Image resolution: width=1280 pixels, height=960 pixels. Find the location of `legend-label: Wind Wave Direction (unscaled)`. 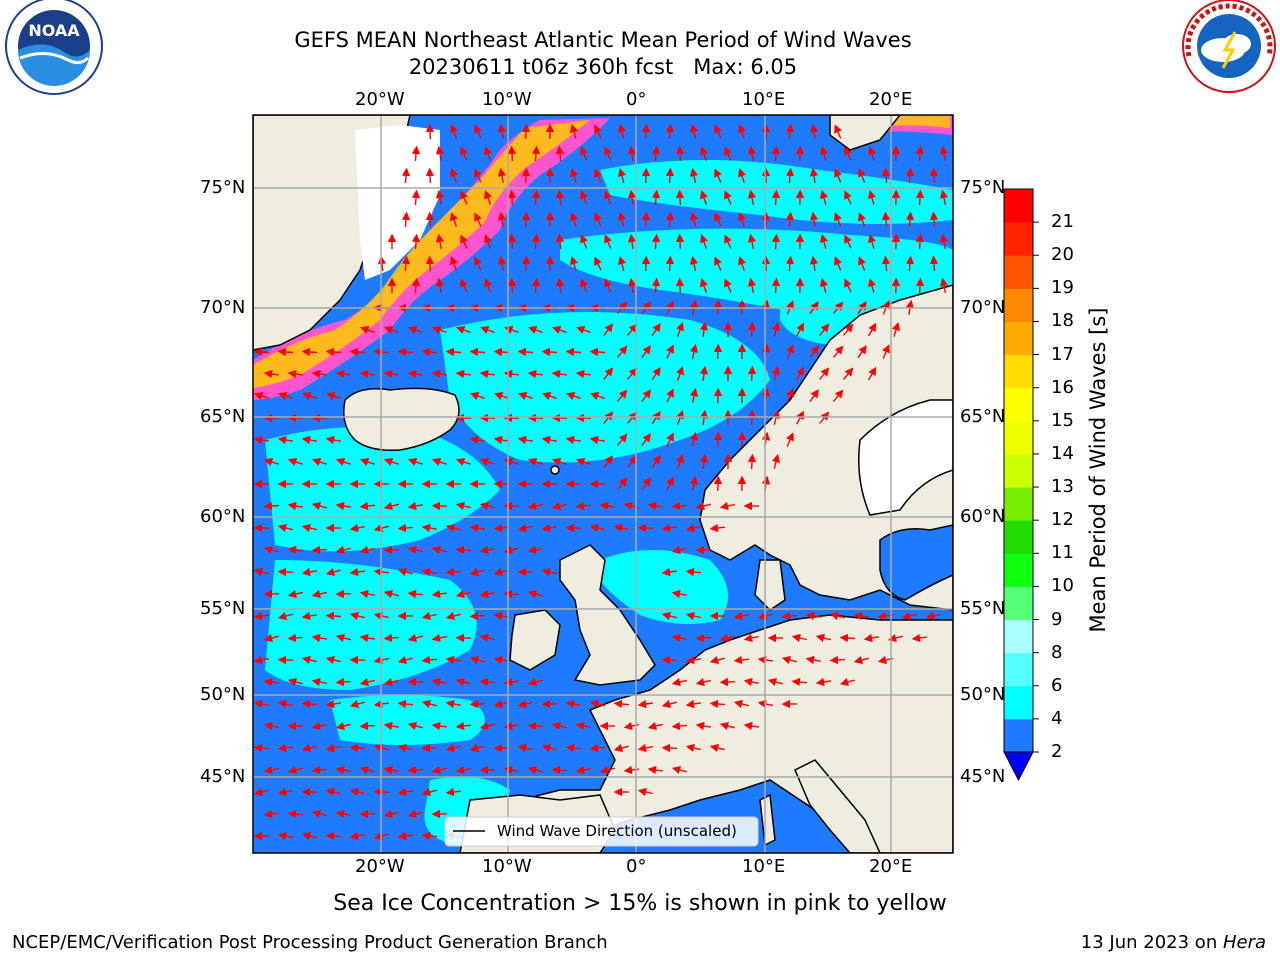

legend-label: Wind Wave Direction (unscaled) is located at coordinates (617, 831).